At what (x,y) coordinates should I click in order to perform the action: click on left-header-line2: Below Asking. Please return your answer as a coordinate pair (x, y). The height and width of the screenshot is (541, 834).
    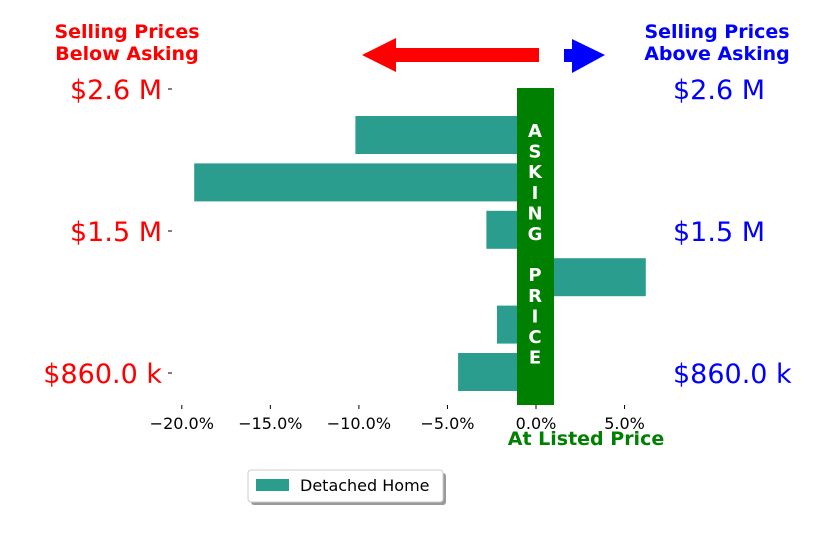
    Looking at the image, I should click on (126, 54).